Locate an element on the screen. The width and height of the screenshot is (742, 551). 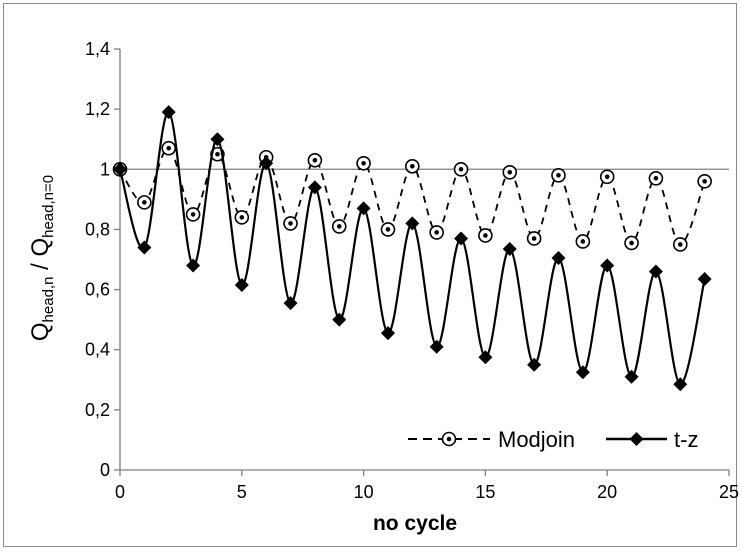
y-tick-label: 1 is located at coordinates (105, 169).